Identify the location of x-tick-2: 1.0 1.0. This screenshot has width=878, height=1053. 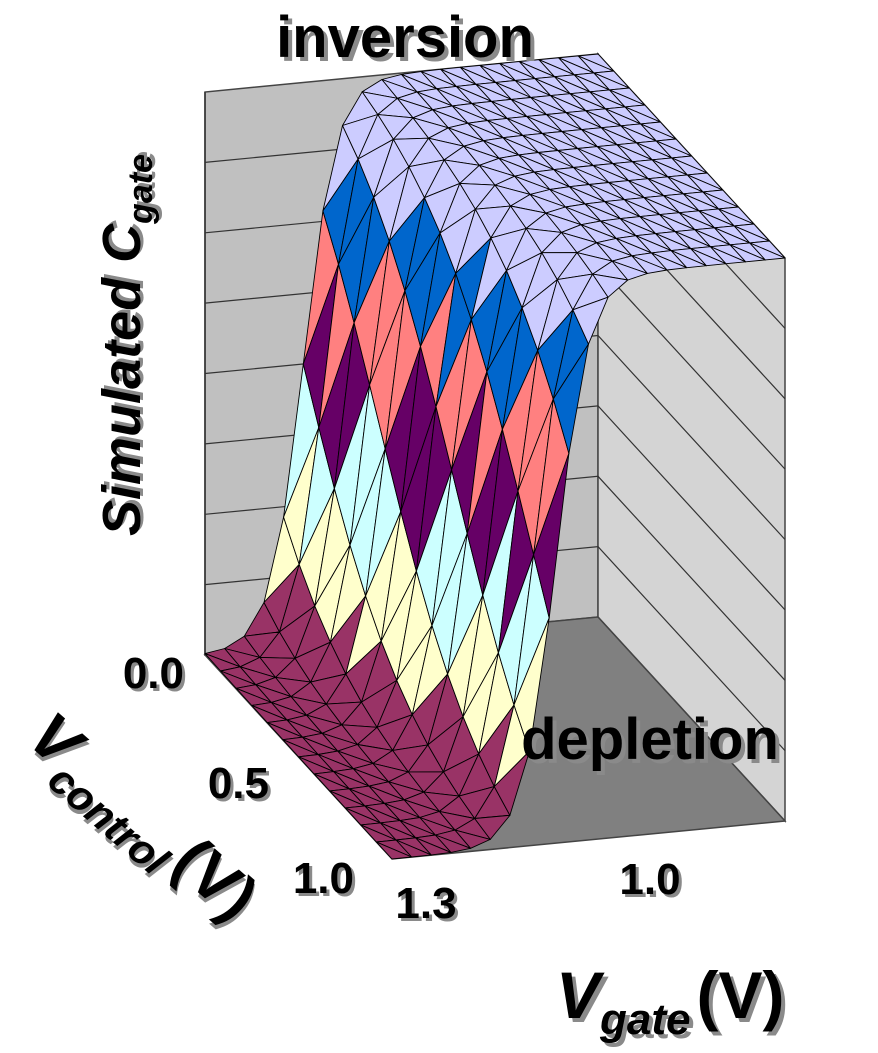
(325, 880).